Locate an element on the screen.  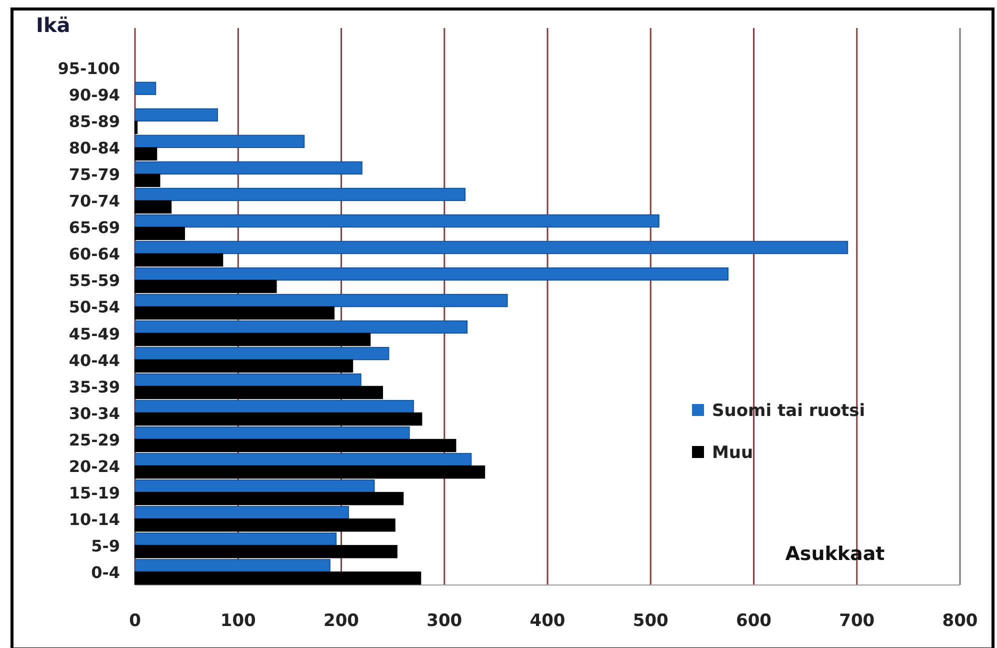
x-tick-label: 400 is located at coordinates (548, 621).